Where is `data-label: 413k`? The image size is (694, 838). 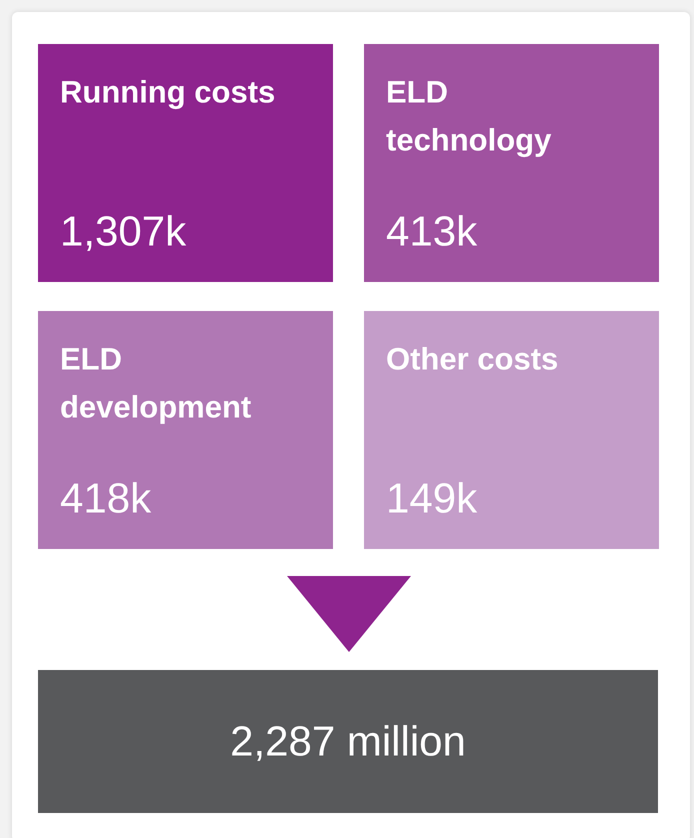
data-label: 413k is located at coordinates (432, 231).